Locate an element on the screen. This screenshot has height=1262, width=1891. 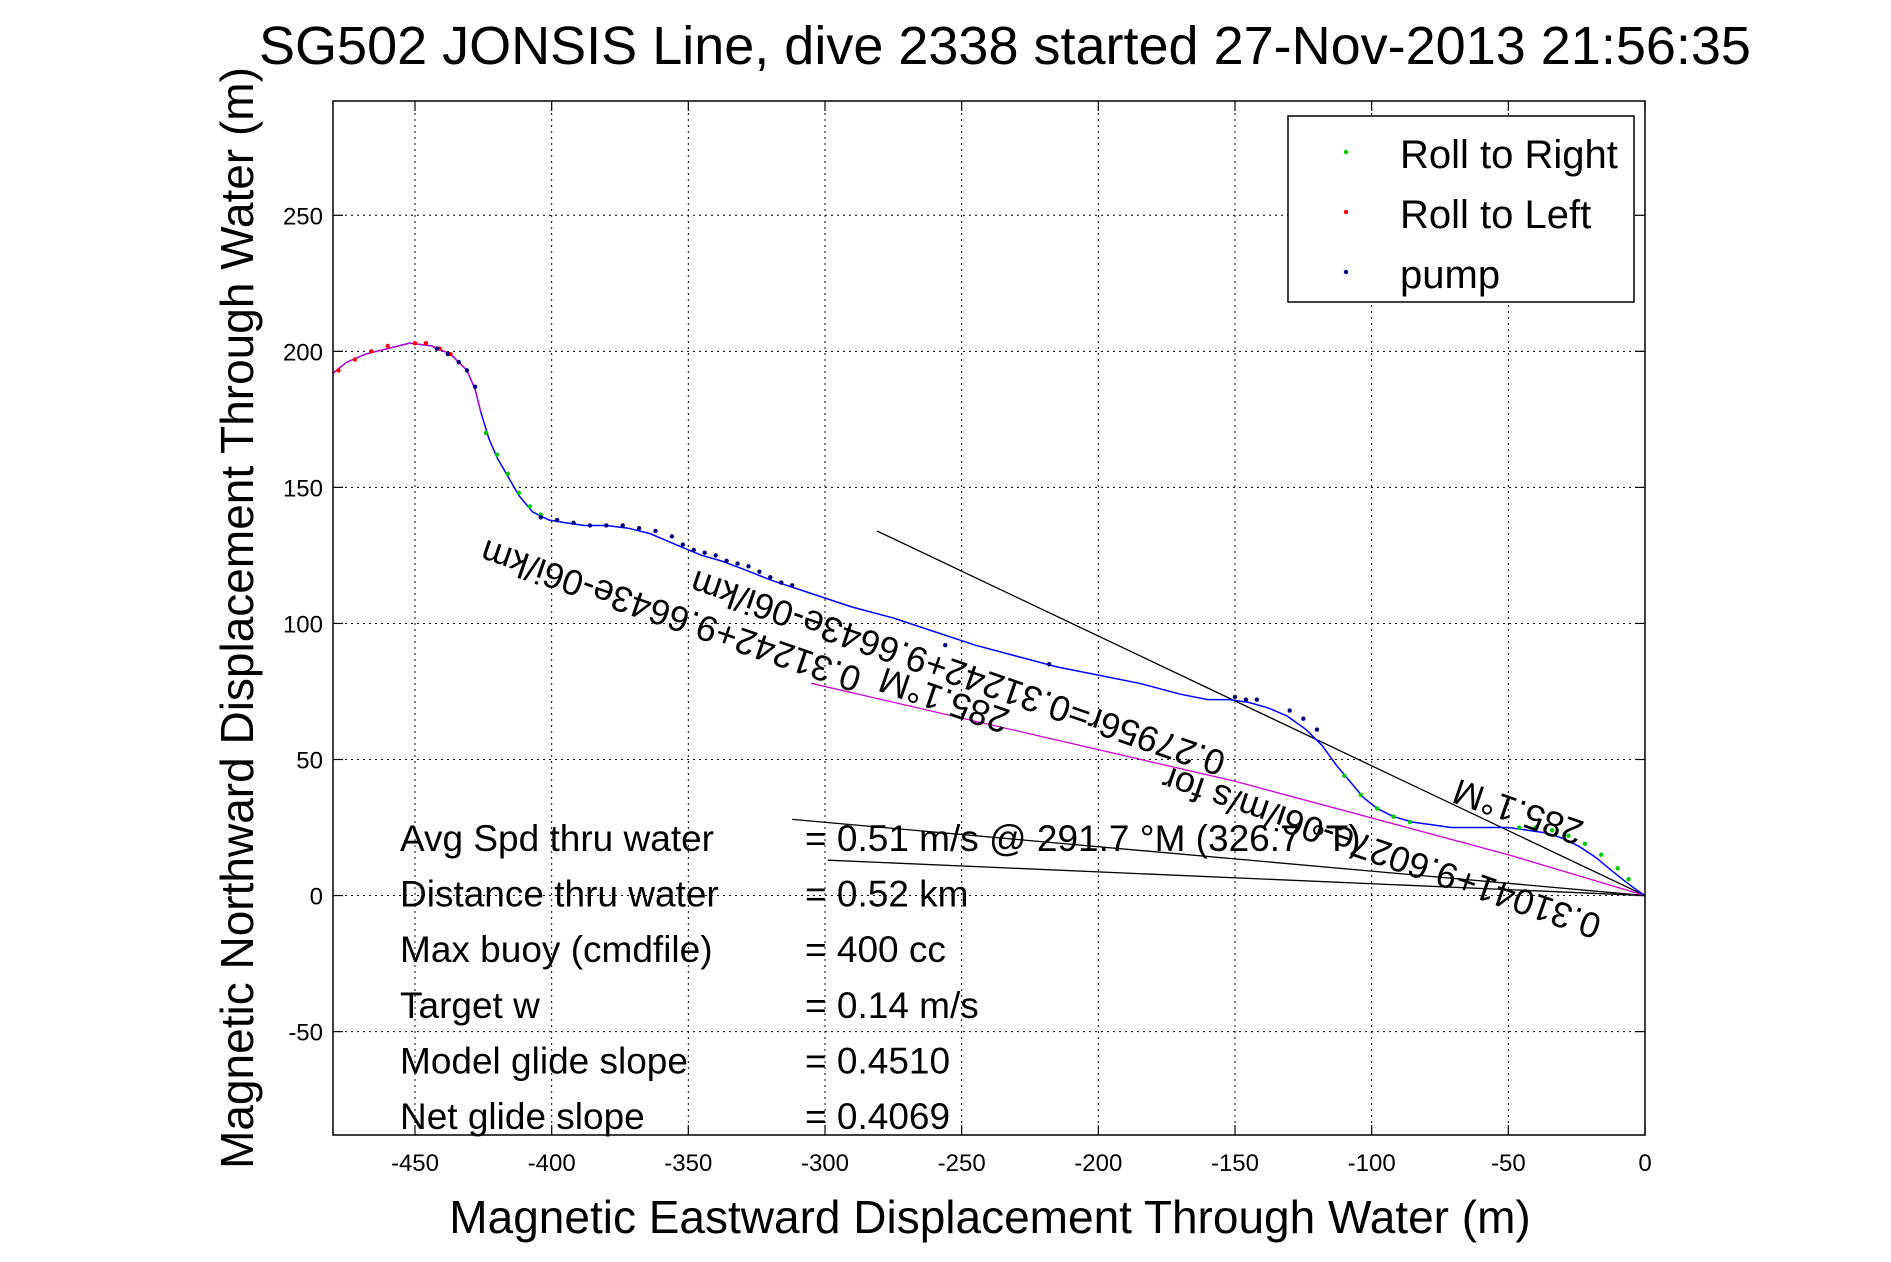
x-tick-label: -300 is located at coordinates (825, 1163).